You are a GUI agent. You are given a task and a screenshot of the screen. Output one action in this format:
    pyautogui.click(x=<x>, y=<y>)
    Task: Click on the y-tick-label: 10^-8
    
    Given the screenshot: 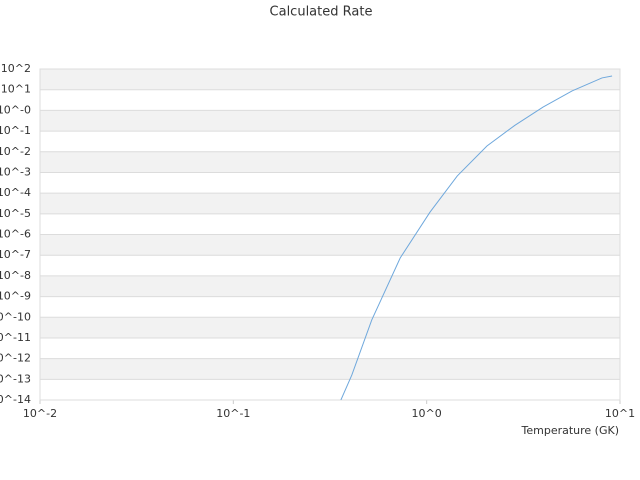 What is the action you would take?
    pyautogui.click(x=15, y=275)
    